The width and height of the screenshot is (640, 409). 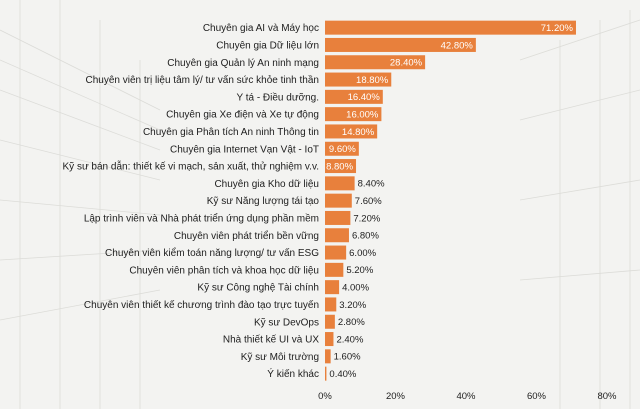 What do you see at coordinates (352, 305) in the screenshot?
I see `value-label: 3.20%` at bounding box center [352, 305].